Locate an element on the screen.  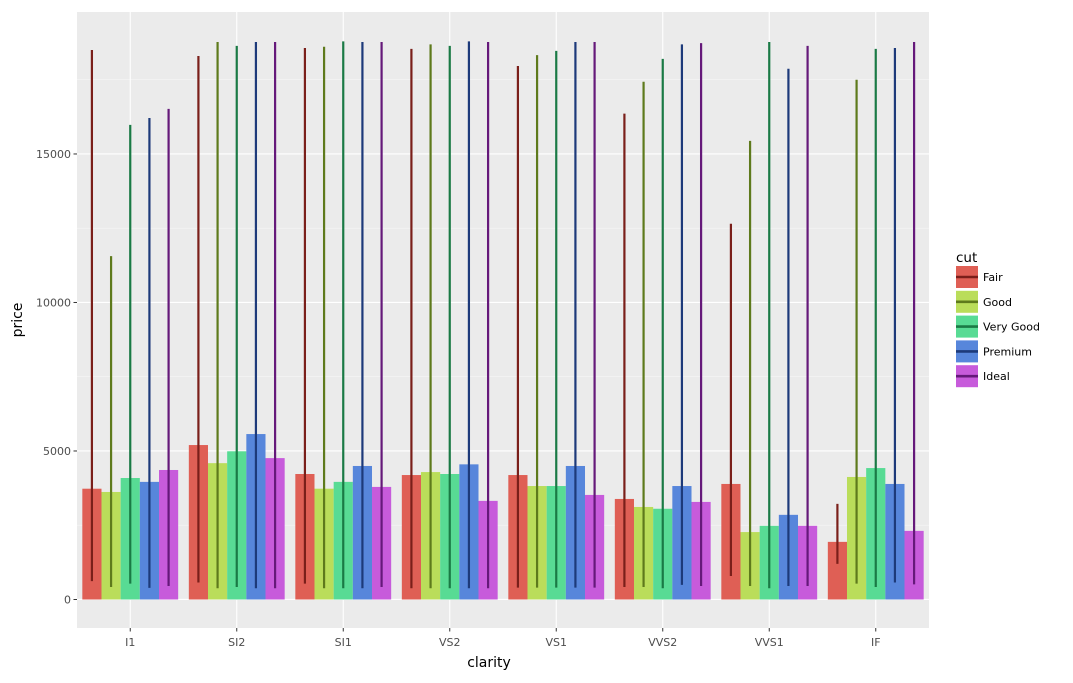
y-axis: 0 5000 10000 15000 is located at coordinates (56, 377).